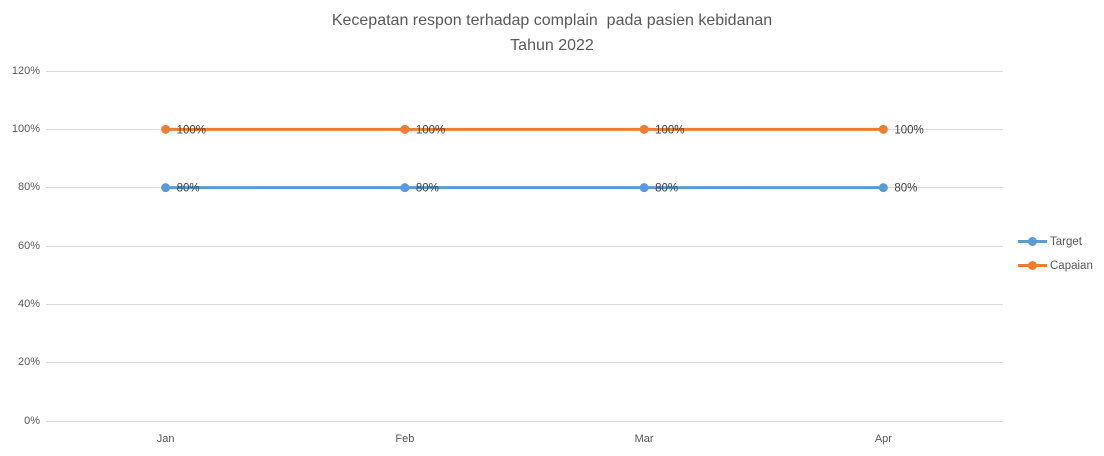  I want to click on y-axis-tick-label: 60%, so click(28, 245).